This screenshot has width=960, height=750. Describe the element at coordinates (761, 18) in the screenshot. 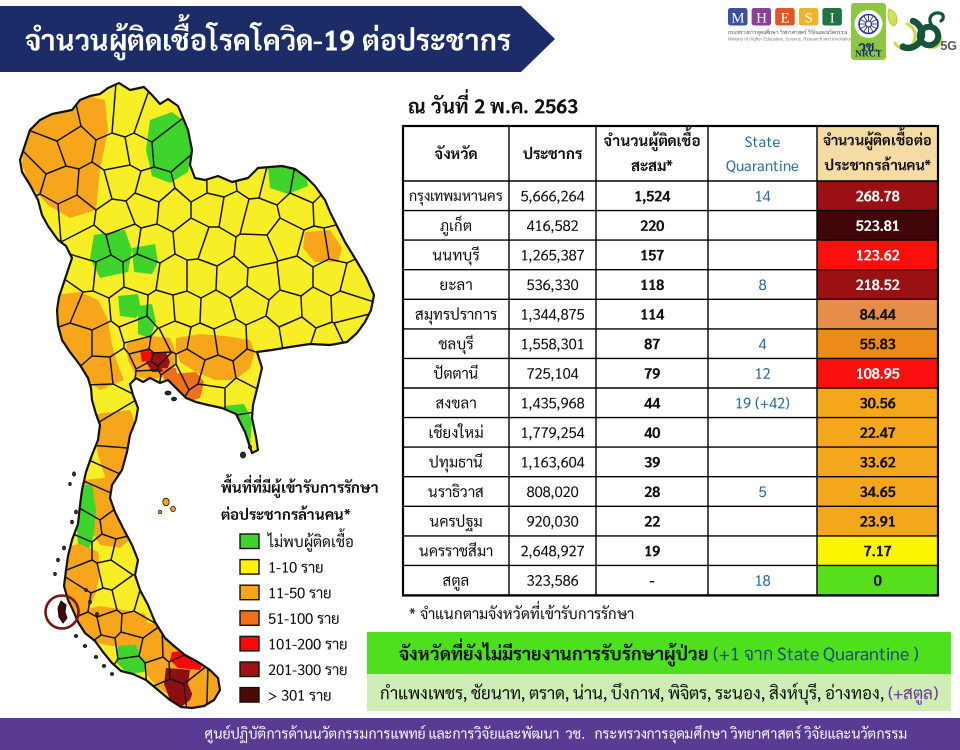

I see `svg-text: H` at that location.